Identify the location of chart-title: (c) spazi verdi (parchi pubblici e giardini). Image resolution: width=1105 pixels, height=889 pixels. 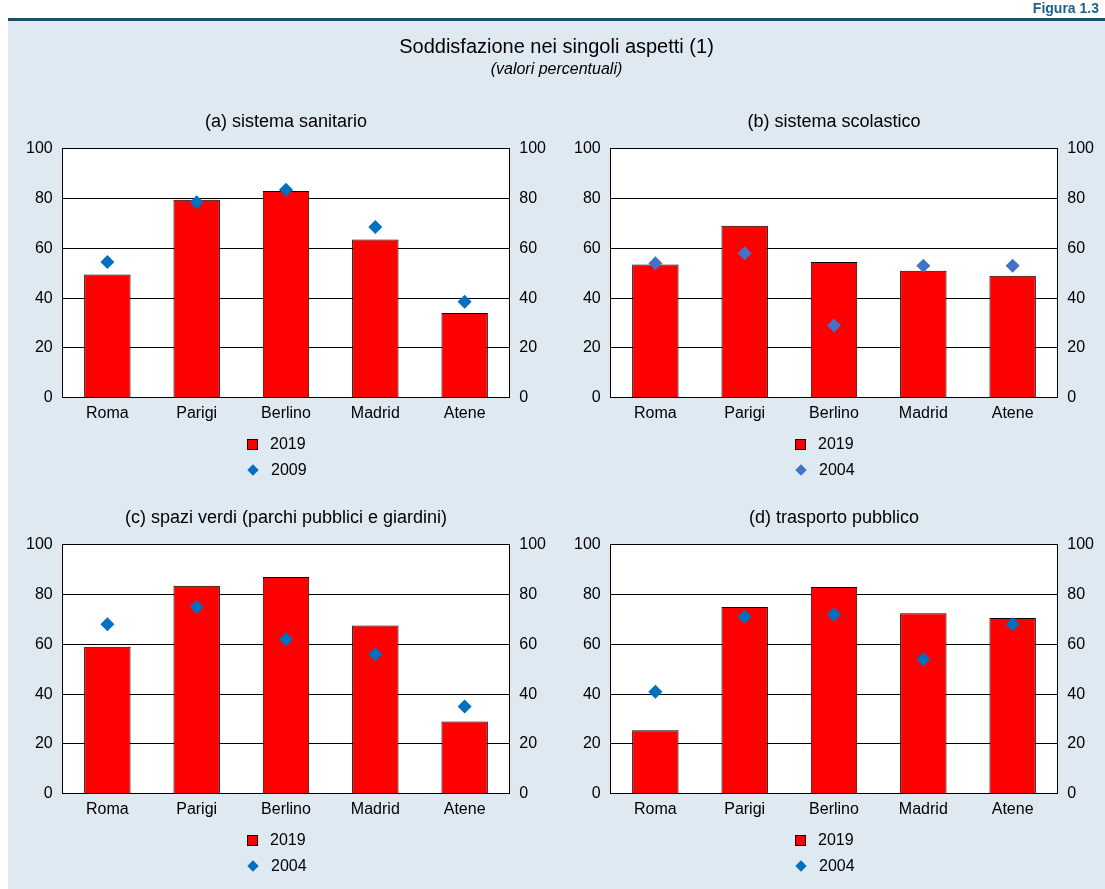
(286, 516).